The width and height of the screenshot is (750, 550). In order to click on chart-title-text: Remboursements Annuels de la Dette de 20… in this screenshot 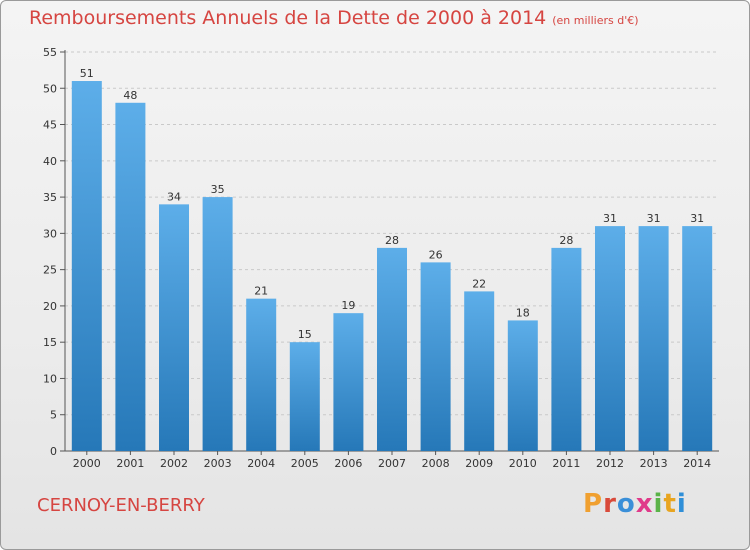, I will do `click(288, 18)`.